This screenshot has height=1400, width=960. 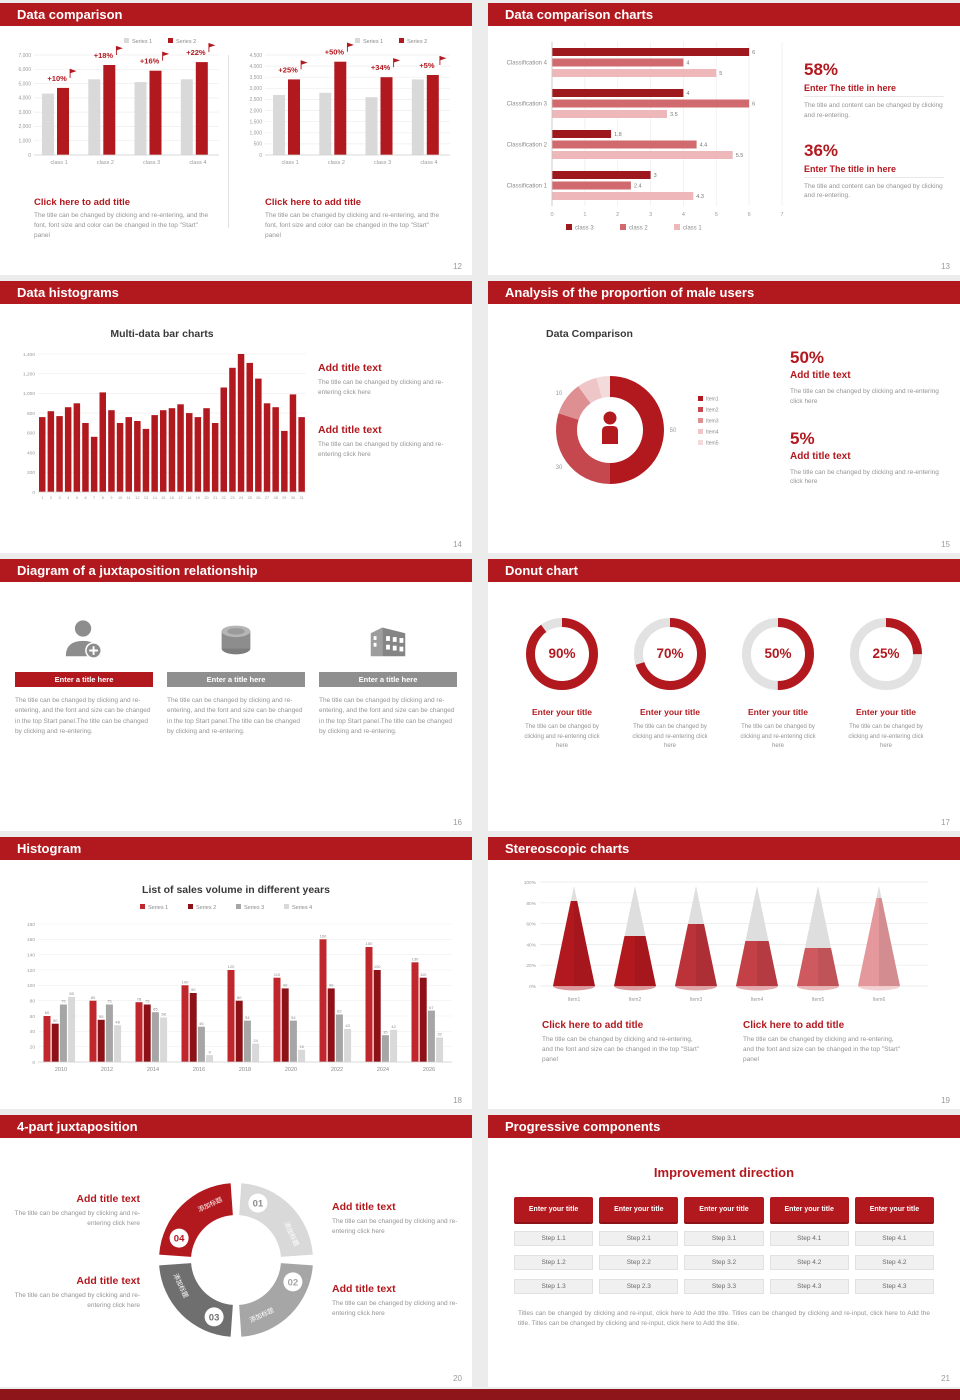 I want to click on svg-text: 9, so click(x=209, y=1051).